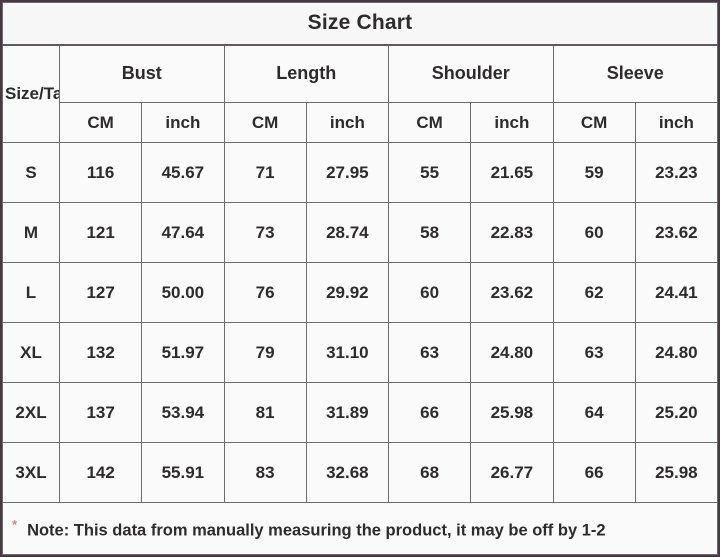 The width and height of the screenshot is (720, 557). What do you see at coordinates (265, 292) in the screenshot?
I see `cell-value: 76` at bounding box center [265, 292].